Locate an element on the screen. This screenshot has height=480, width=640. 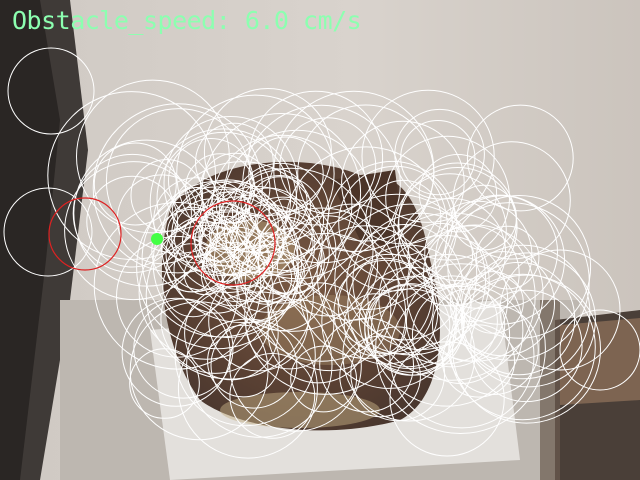
center-marker is located at coordinates (157, 239).